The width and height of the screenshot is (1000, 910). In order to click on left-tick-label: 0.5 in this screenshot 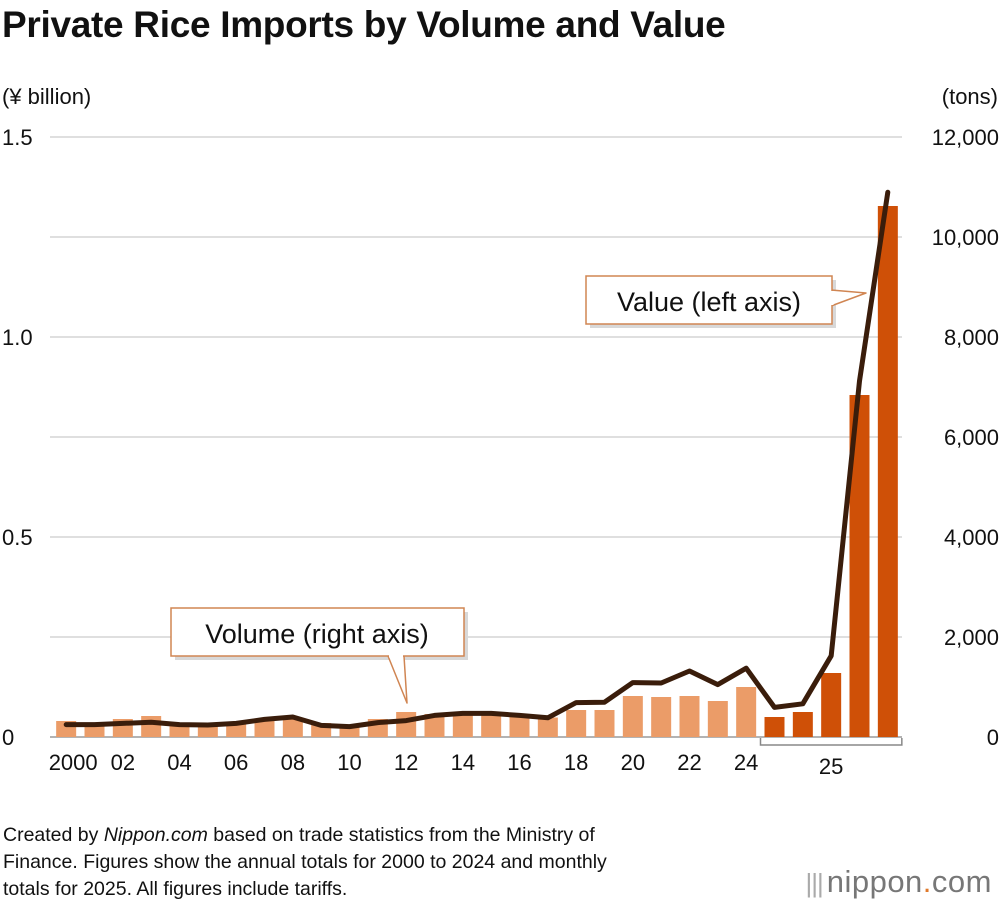, I will do `click(17, 537)`.